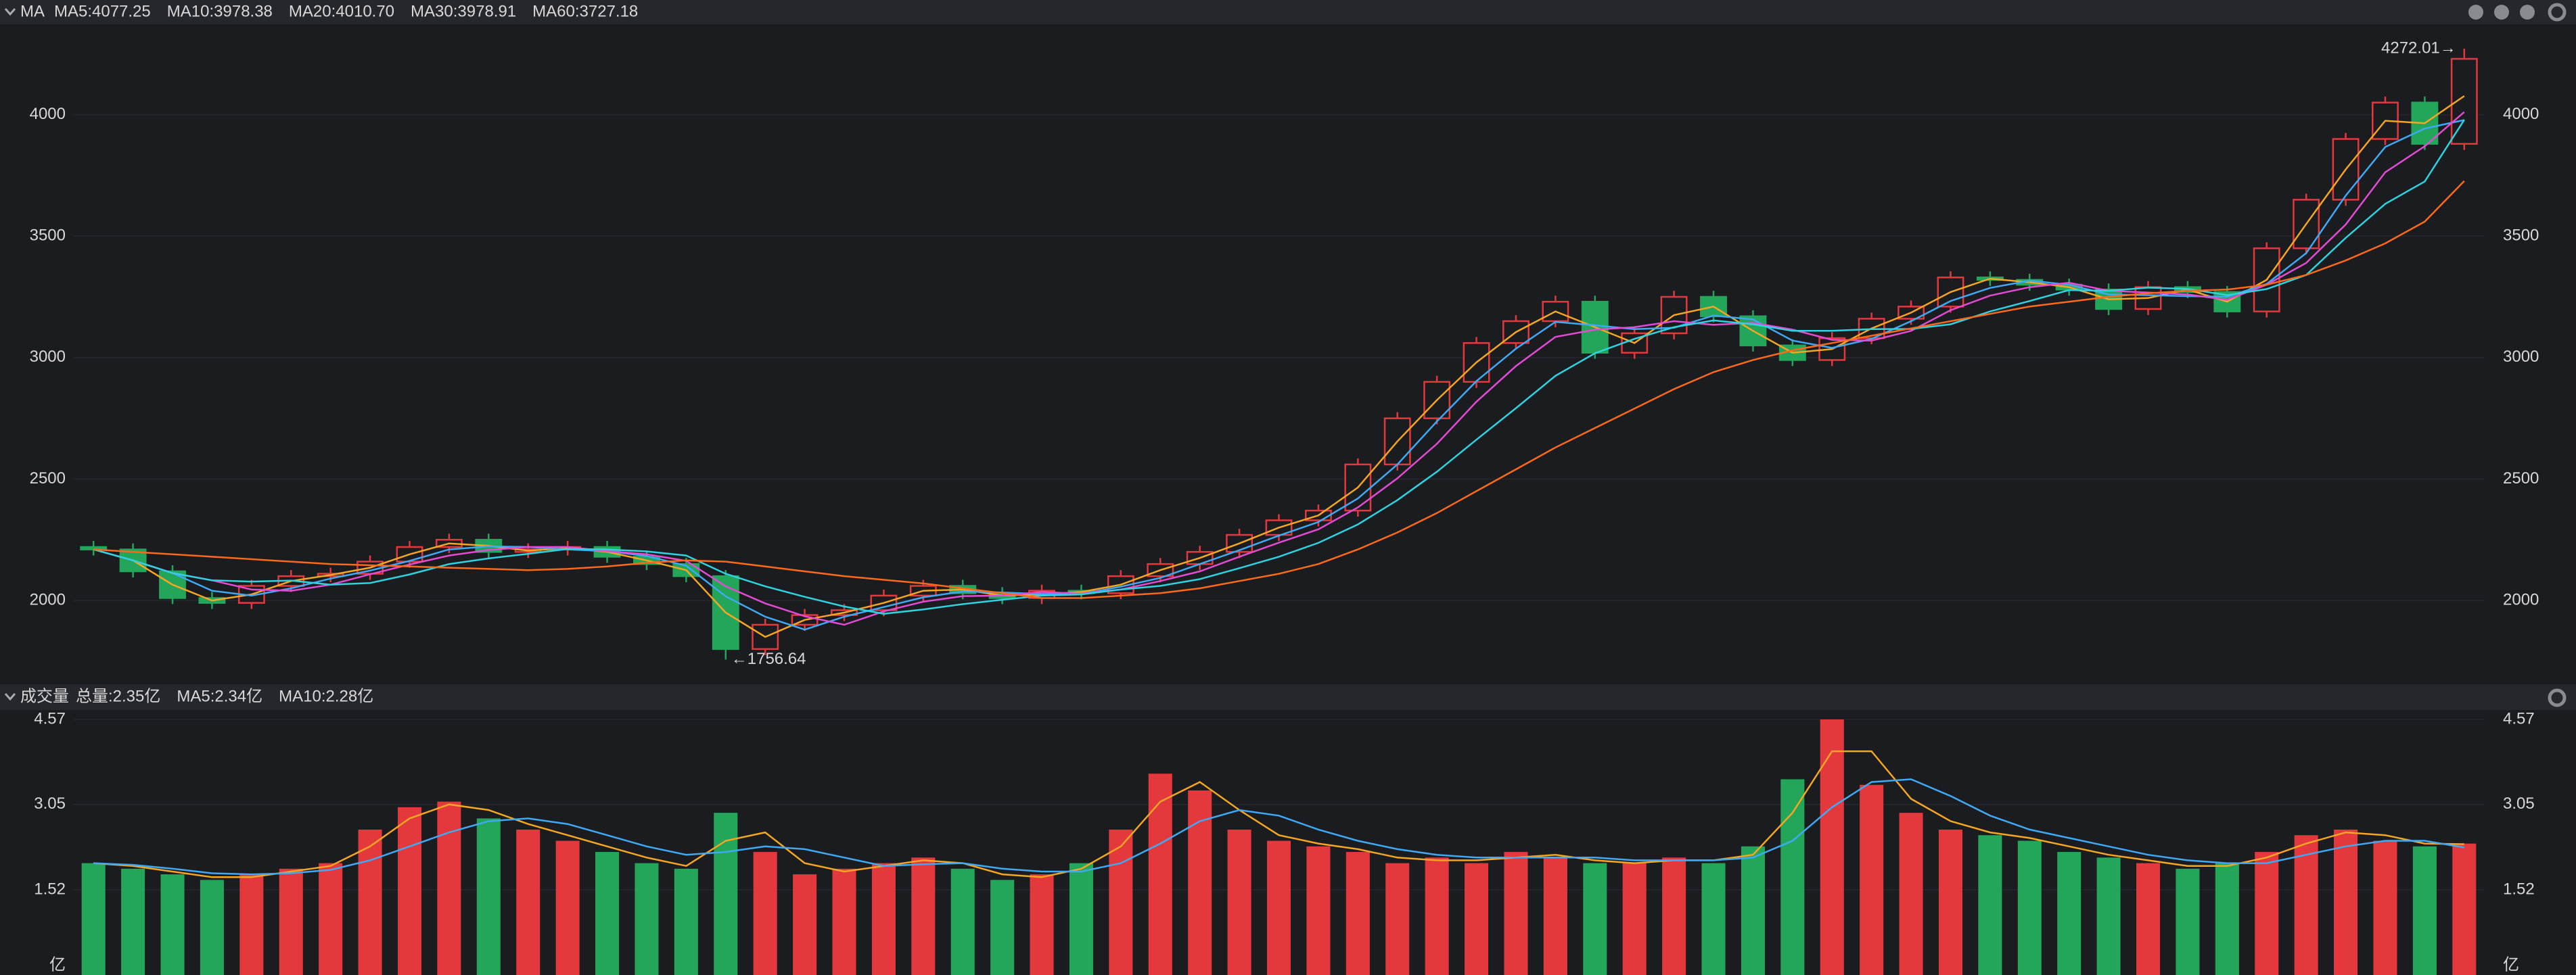 The height and width of the screenshot is (975, 2576). What do you see at coordinates (1288, 12) in the screenshot?
I see `price-header-bar` at bounding box center [1288, 12].